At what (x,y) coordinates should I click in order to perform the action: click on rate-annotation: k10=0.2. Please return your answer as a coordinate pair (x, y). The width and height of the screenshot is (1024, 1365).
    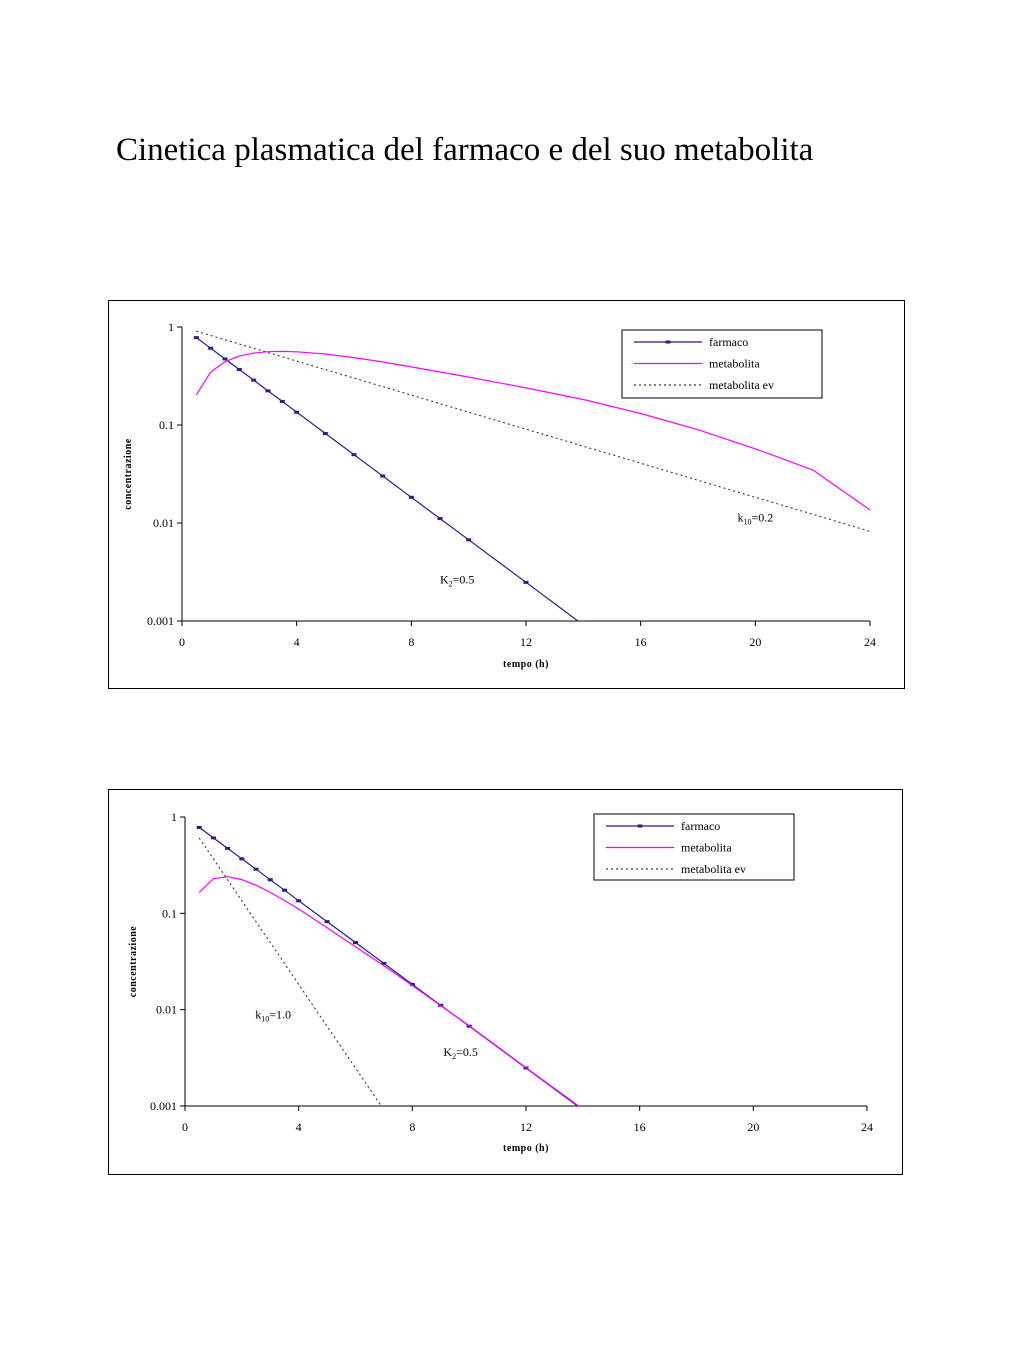
    Looking at the image, I should click on (755, 519).